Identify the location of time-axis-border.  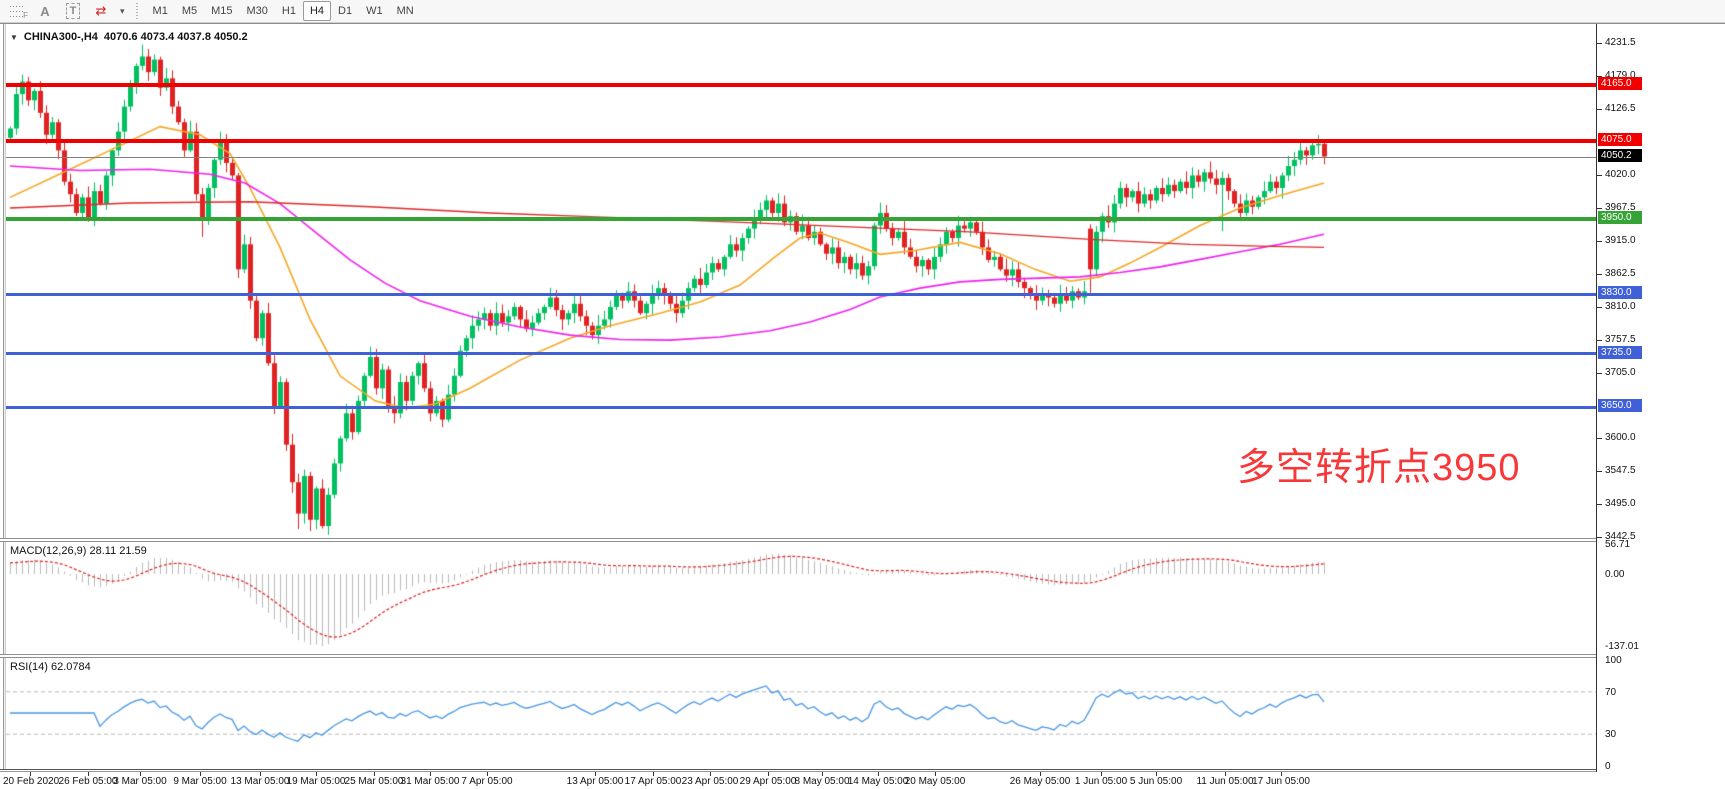
(862, 770).